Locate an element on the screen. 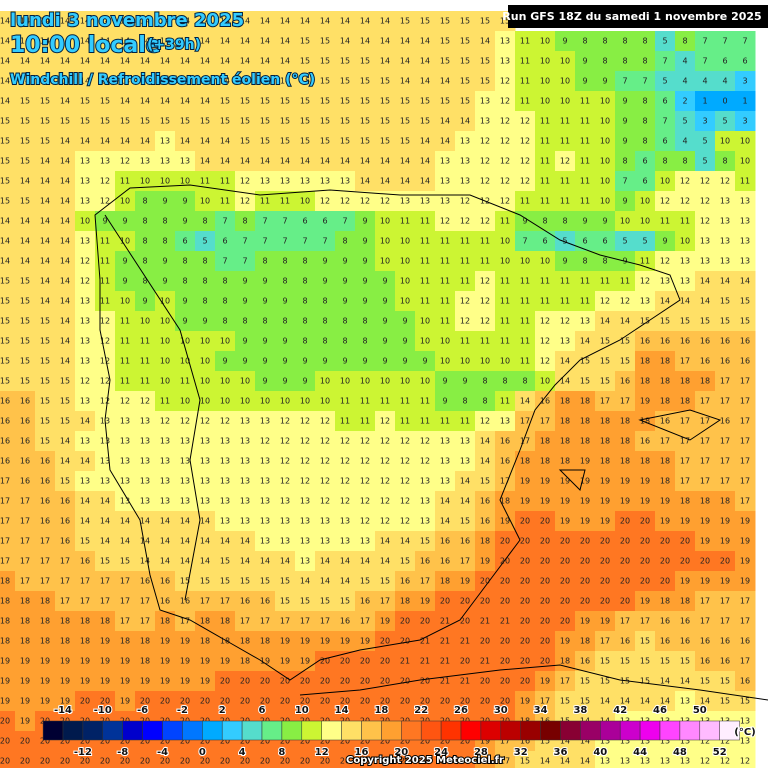 Image resolution: width=768 pixels, height=772 pixels. cell-value: 5 is located at coordinates (664, 81).